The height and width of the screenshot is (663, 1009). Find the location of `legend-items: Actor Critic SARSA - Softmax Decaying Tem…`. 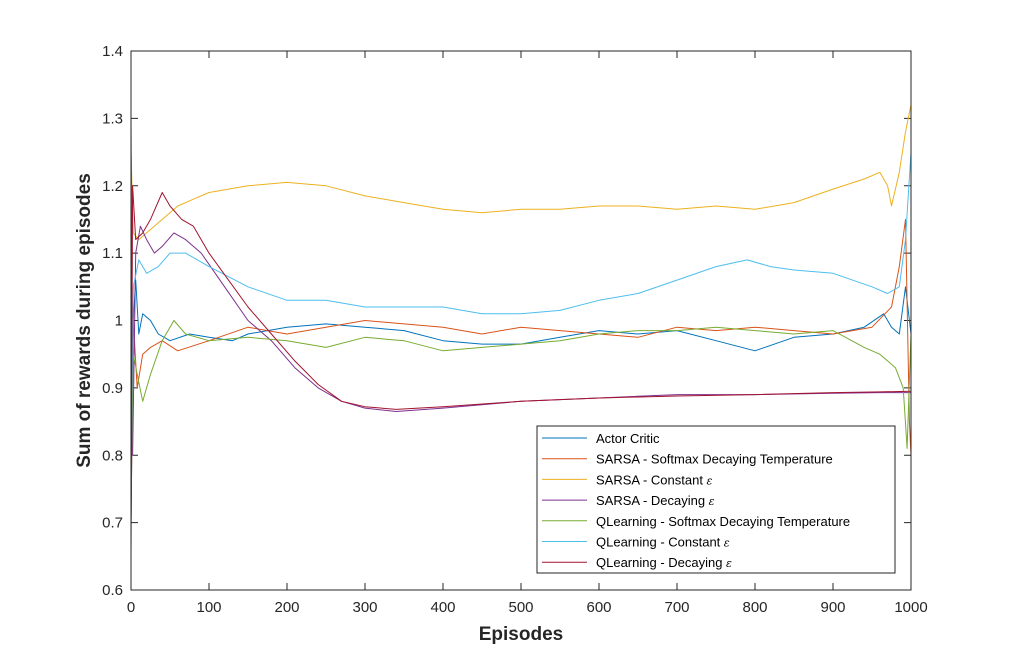

legend-items: Actor Critic SARSA - Softmax Decaying Tem… is located at coordinates (696, 500).